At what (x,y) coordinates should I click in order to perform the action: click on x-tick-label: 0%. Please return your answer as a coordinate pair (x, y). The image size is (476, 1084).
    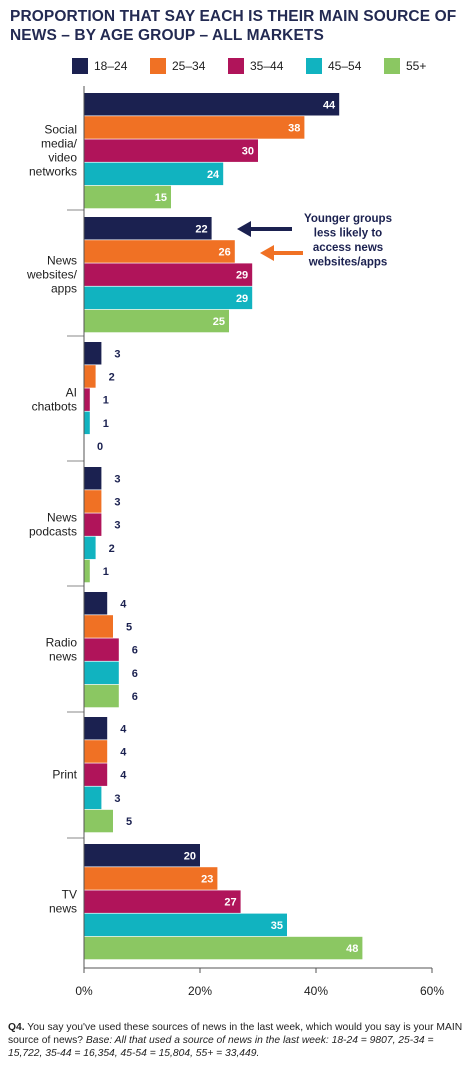
    Looking at the image, I should click on (84, 991).